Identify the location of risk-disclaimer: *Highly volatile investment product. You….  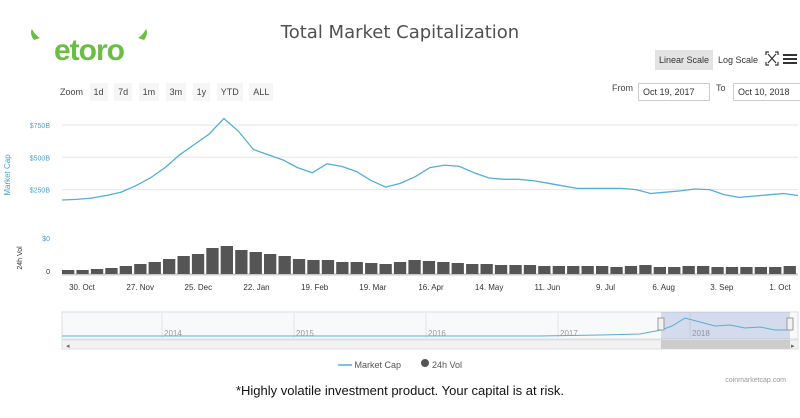
(400, 390).